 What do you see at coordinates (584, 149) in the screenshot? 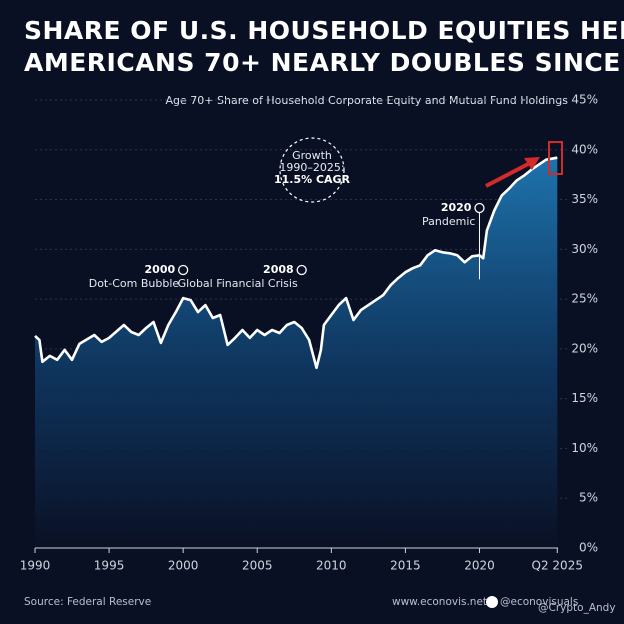
I see `y-tick-label: 40%` at bounding box center [584, 149].